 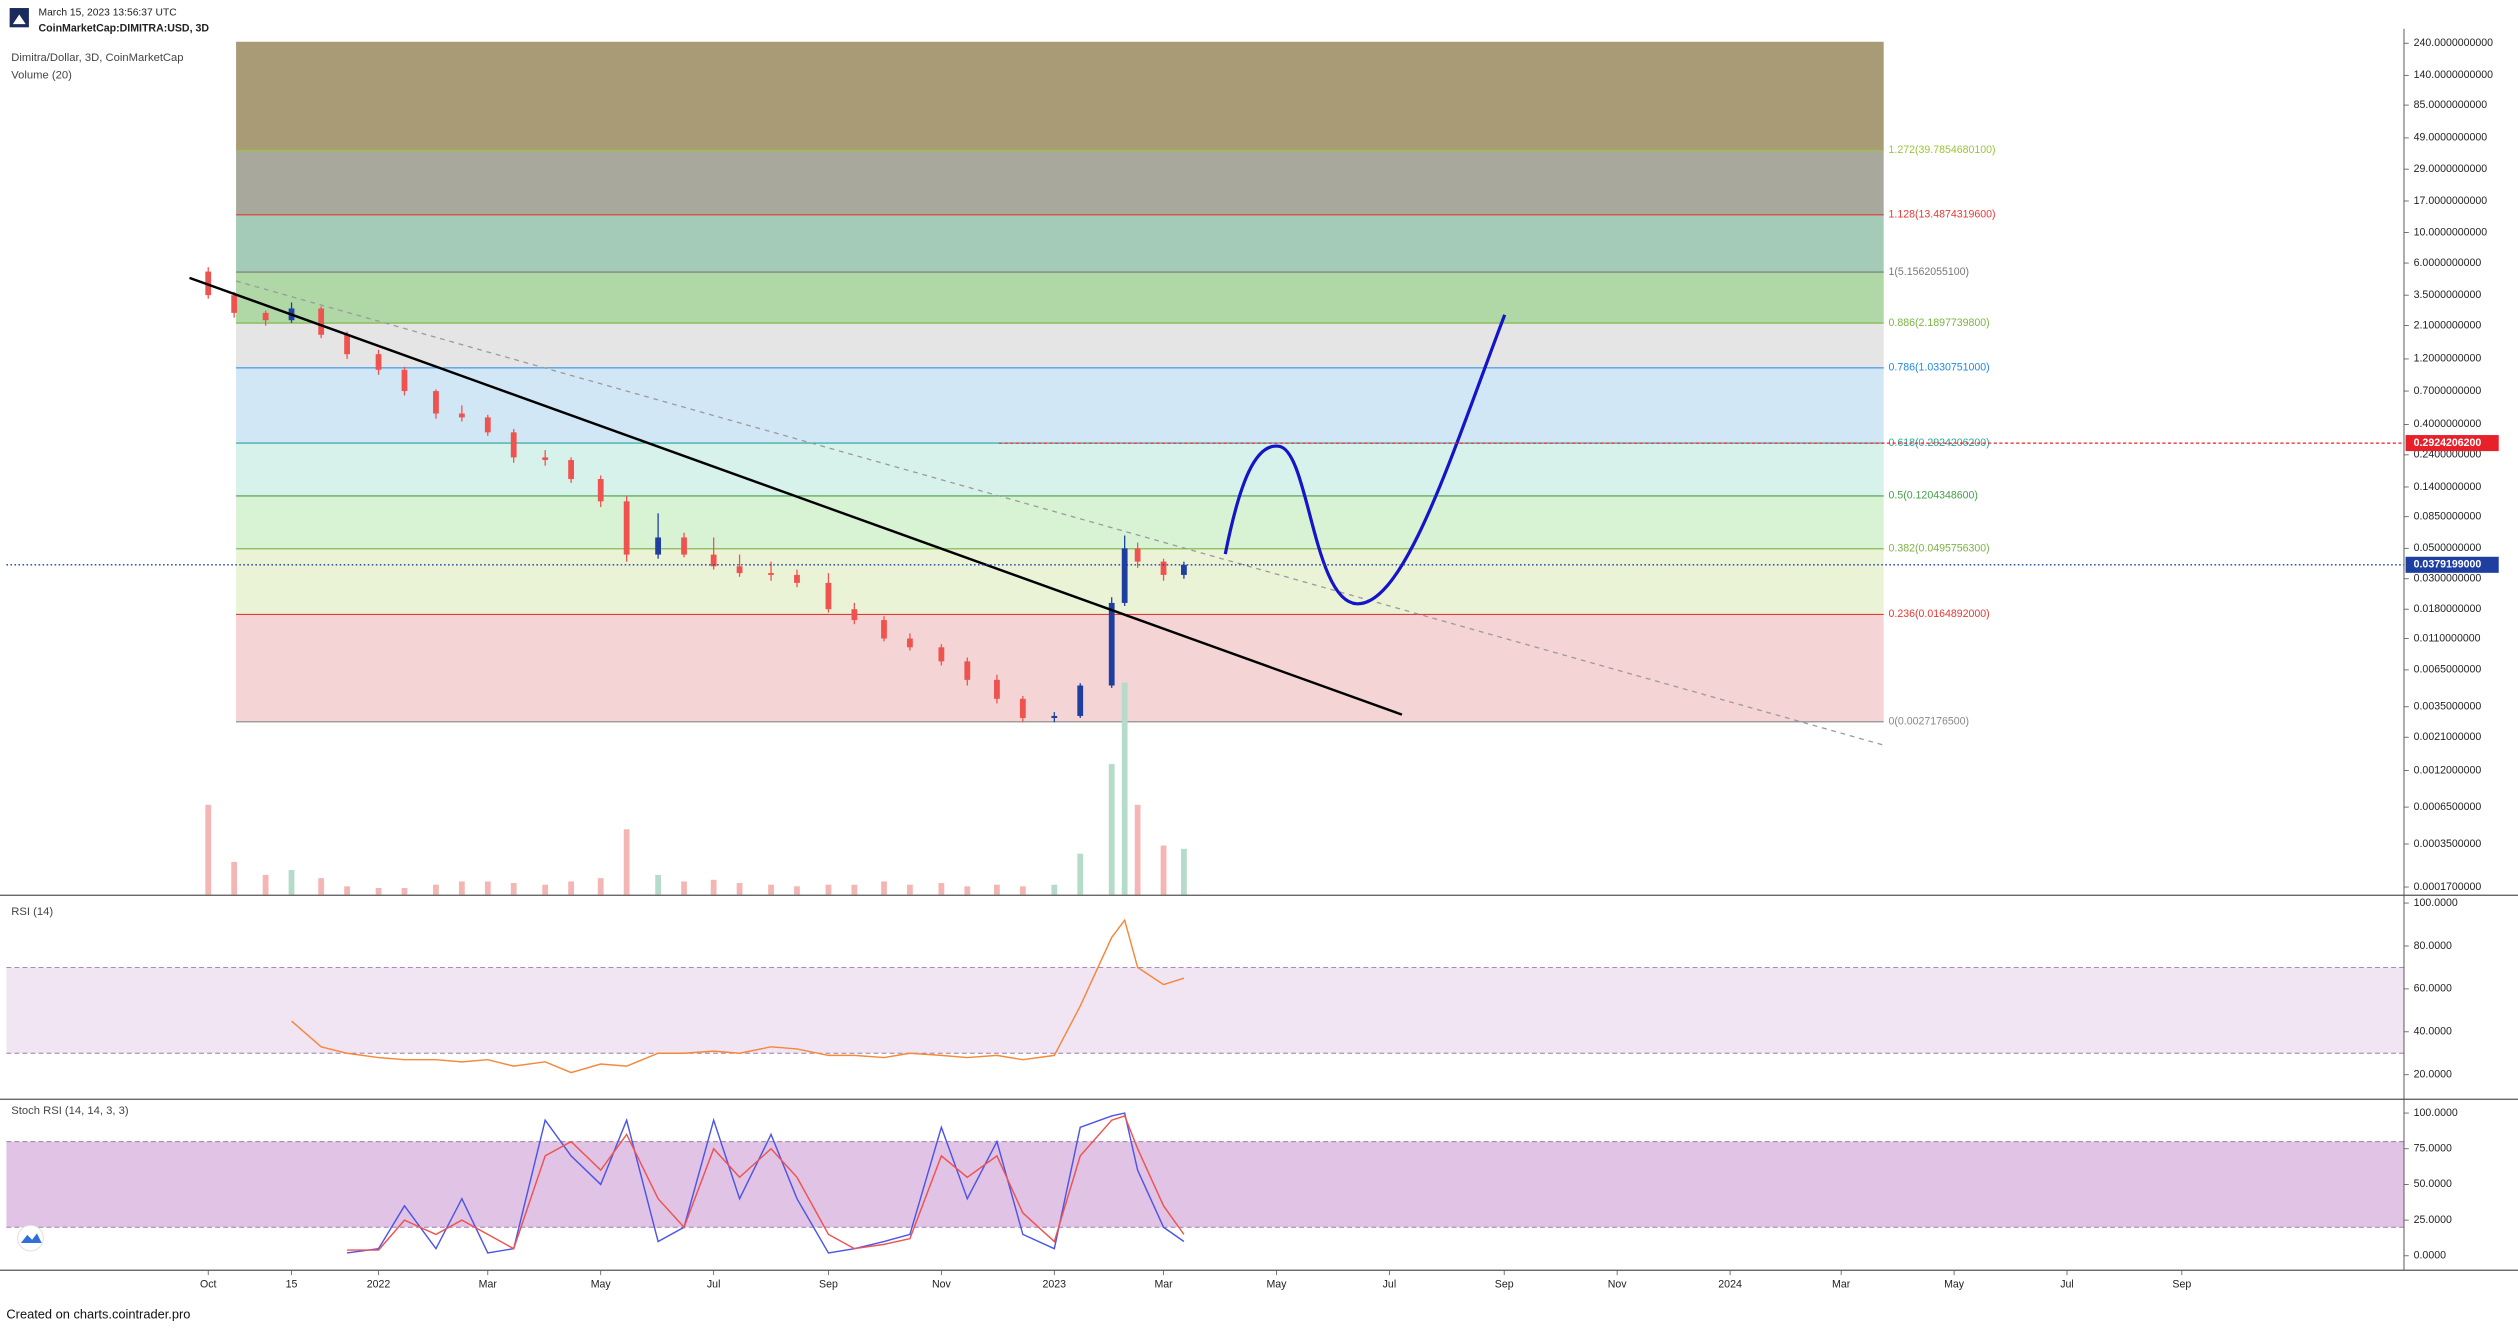 I want to click on y-tick-label: 0.0001700000, so click(x=2448, y=887).